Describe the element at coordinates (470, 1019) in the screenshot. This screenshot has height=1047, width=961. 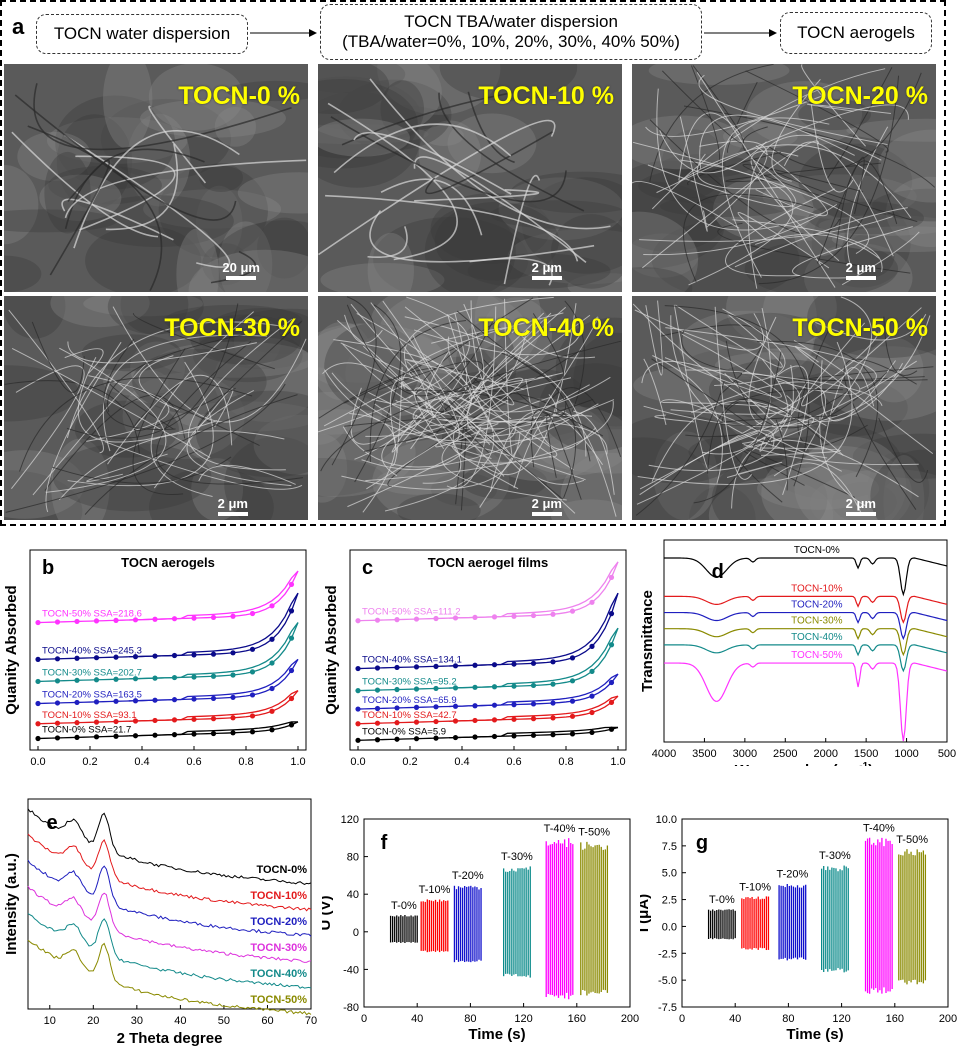
I see `x-tick-label: 80` at that location.